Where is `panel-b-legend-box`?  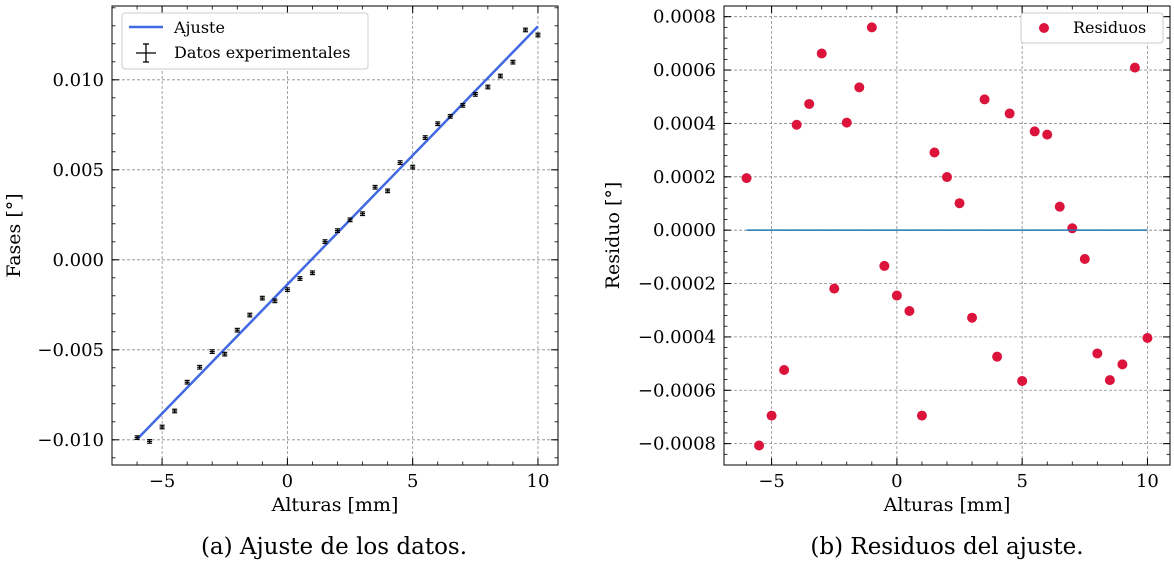 panel-b-legend-box is located at coordinates (1092, 28).